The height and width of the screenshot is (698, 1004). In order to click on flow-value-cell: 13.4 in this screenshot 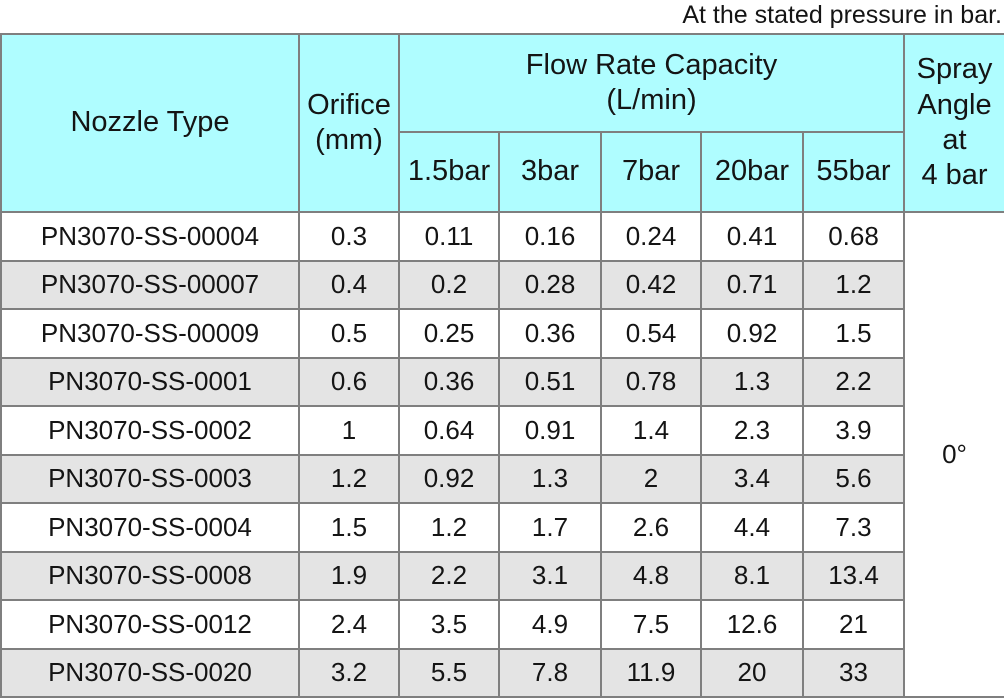, I will do `click(853, 575)`.